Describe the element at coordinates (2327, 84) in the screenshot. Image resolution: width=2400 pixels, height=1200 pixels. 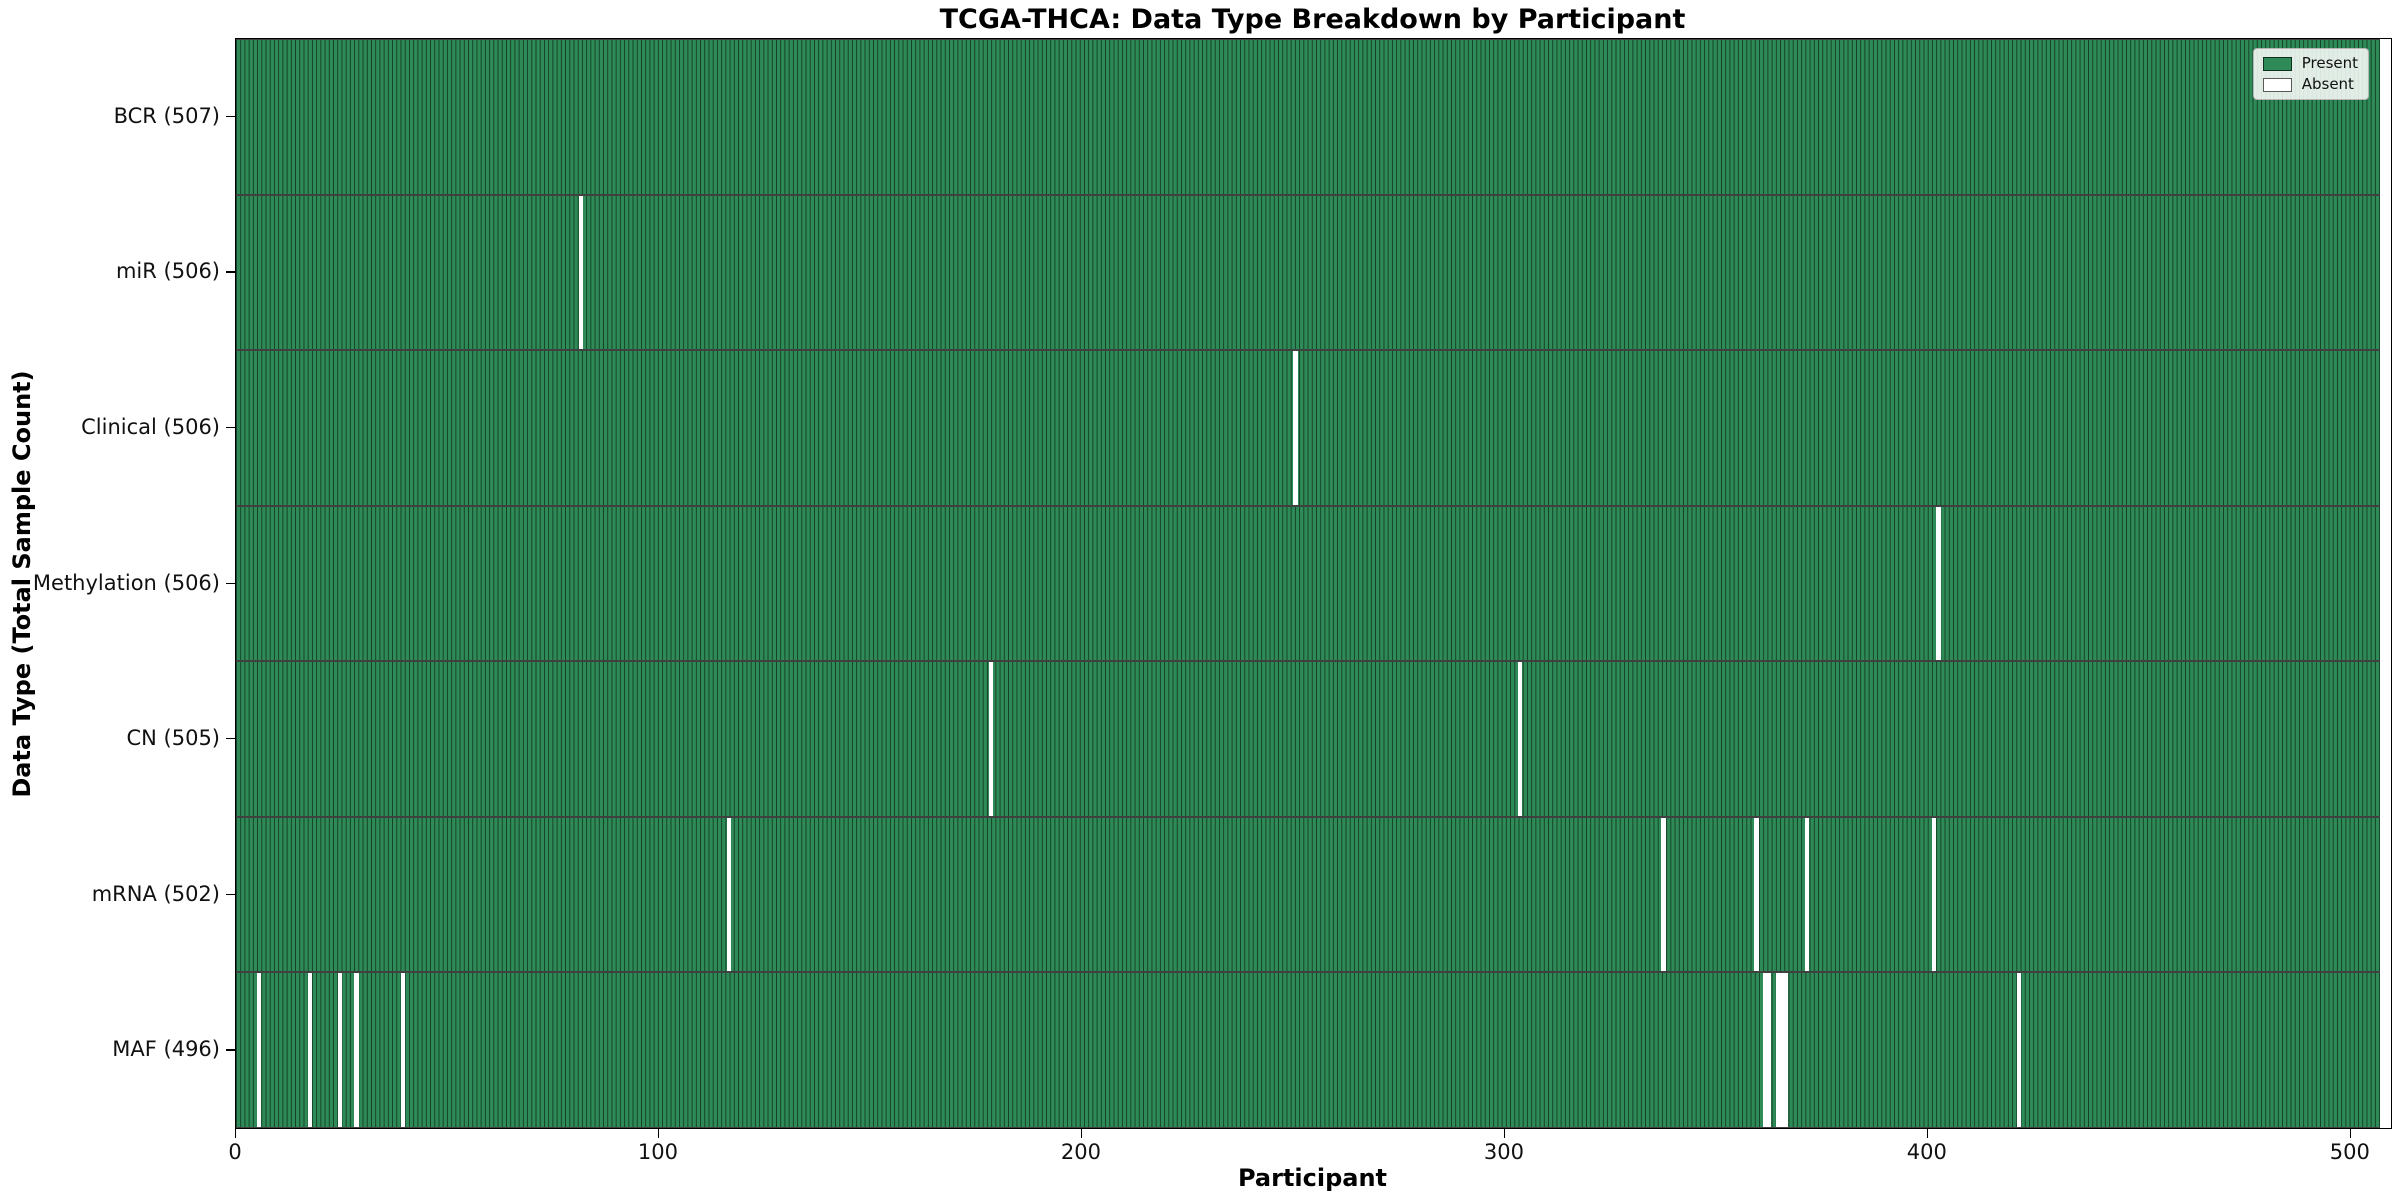
I see `legend-label: Absent` at that location.